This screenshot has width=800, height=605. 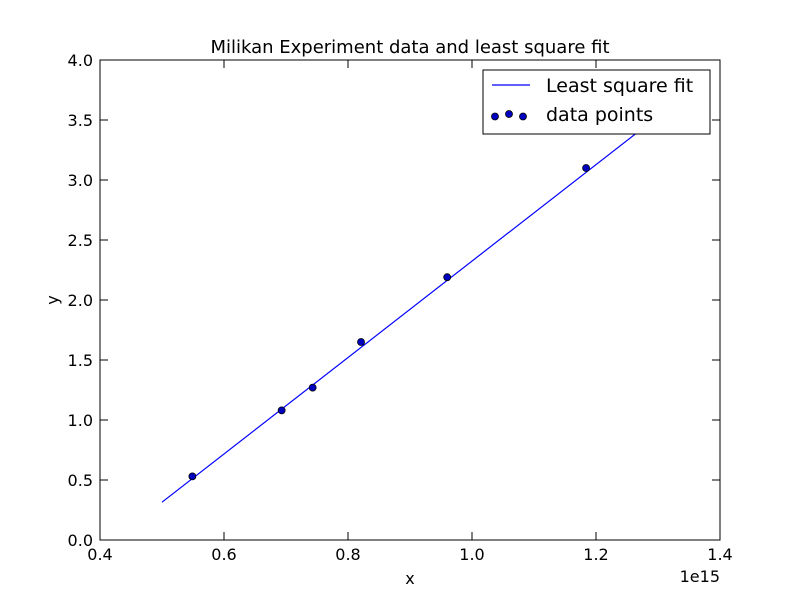 I want to click on x-offset-label: 1e15, so click(x=700, y=576).